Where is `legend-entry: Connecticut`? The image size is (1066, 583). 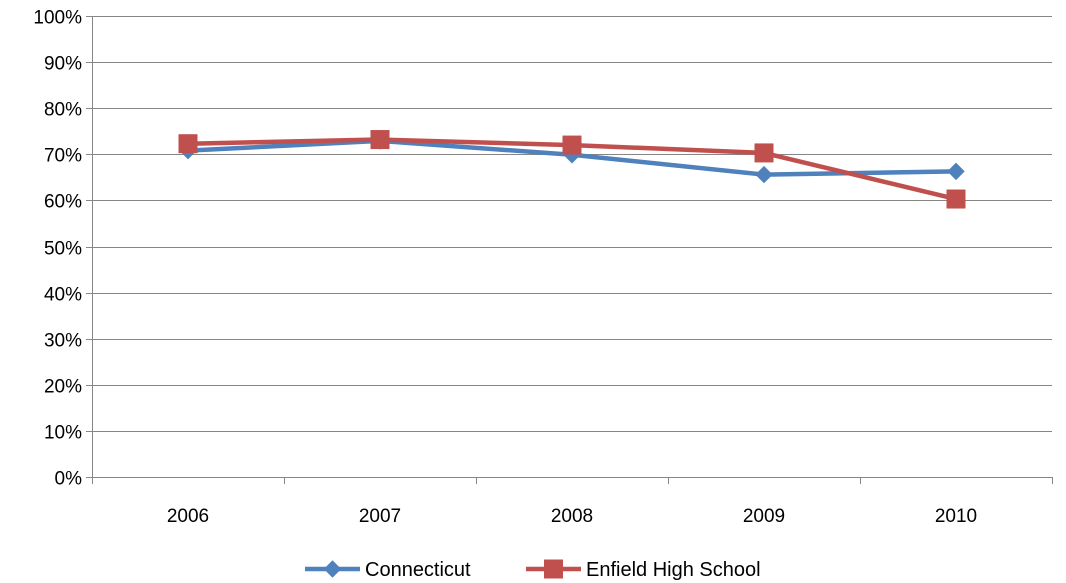 legend-entry: Connecticut is located at coordinates (388, 570).